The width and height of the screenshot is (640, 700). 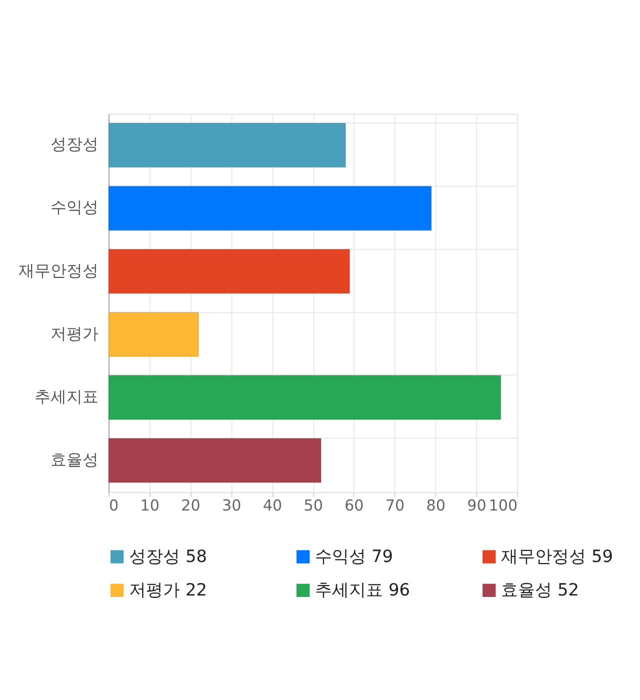 What do you see at coordinates (74, 207) in the screenshot?
I see `y-tick-label: 수익성` at bounding box center [74, 207].